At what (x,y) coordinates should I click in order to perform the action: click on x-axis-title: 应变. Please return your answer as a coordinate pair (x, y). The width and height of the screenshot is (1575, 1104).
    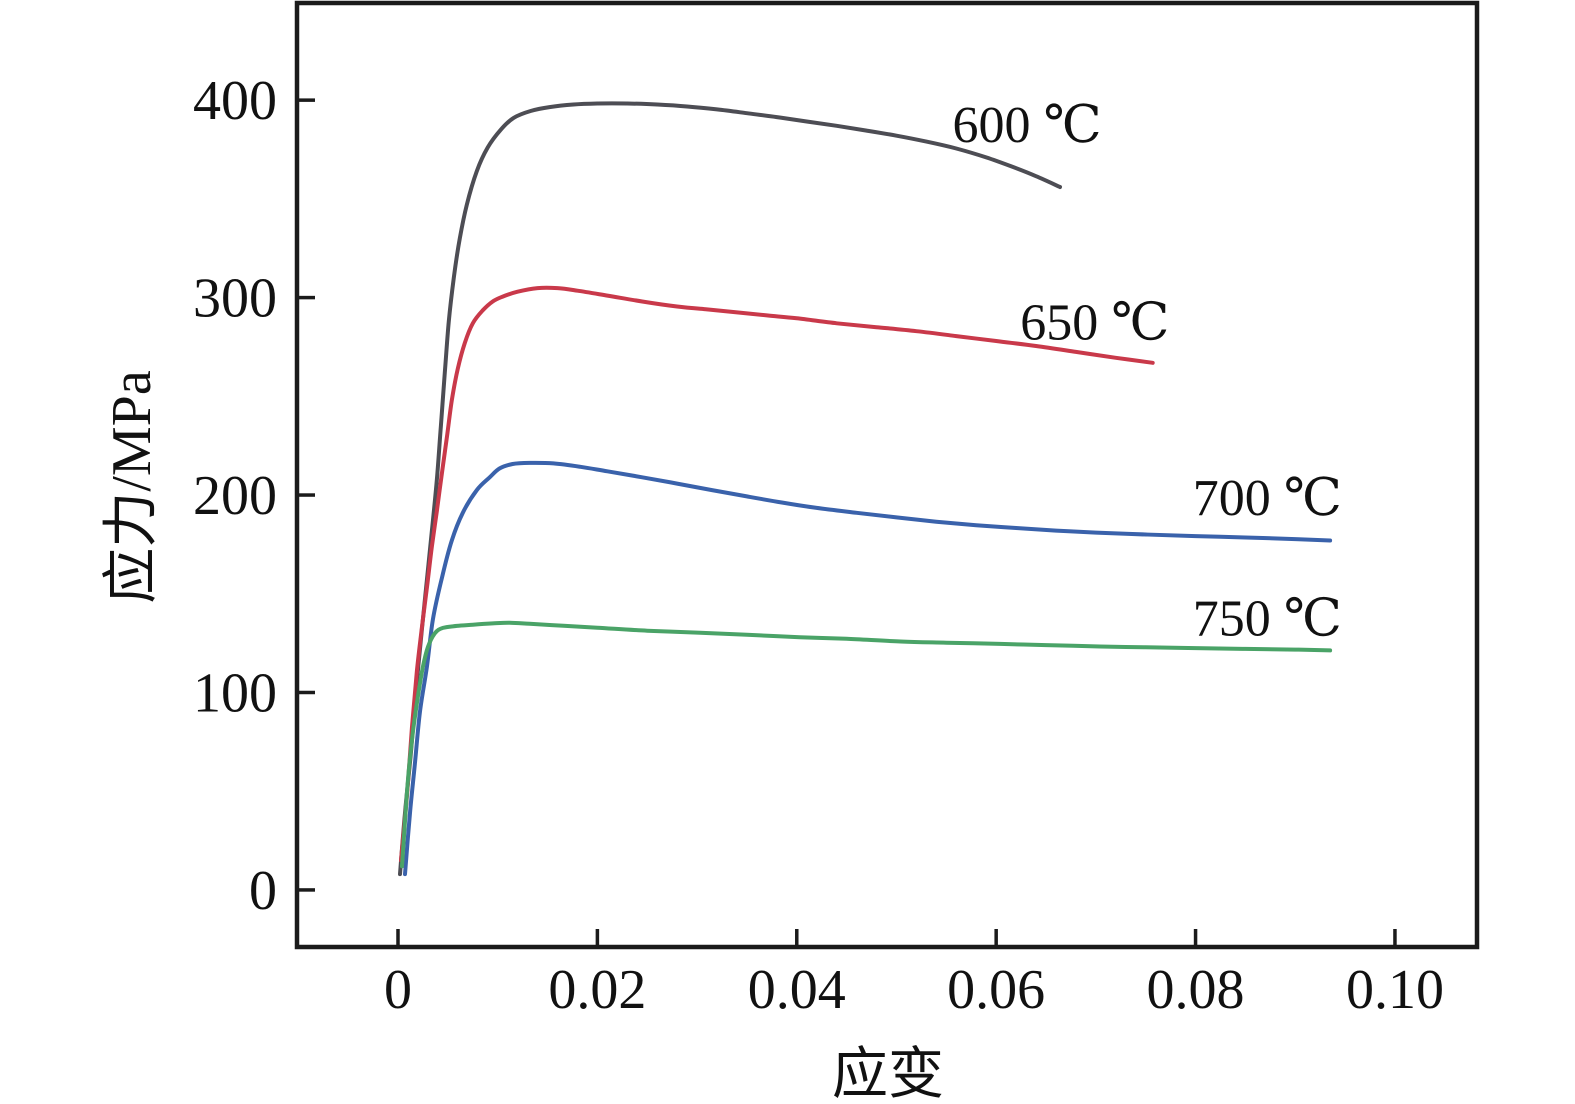
    Looking at the image, I should click on (888, 1074).